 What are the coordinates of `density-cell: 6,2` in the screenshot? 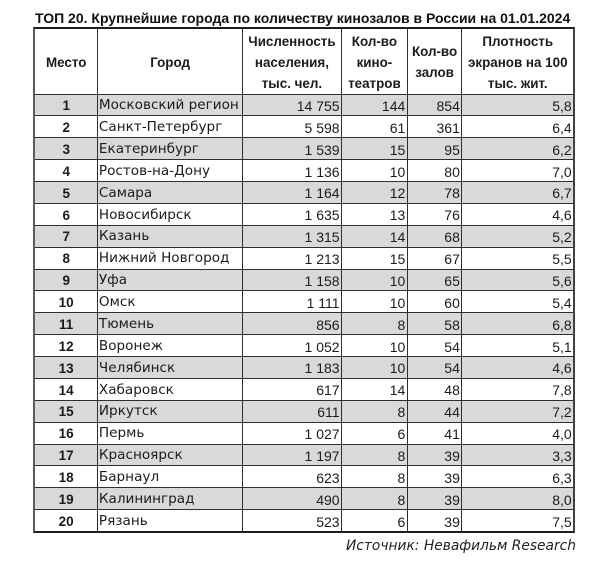 It's located at (518, 149).